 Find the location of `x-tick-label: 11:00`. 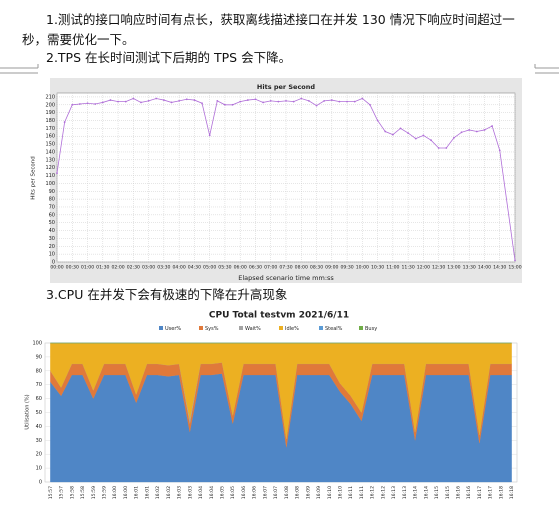

x-tick-label: 11:00 is located at coordinates (392, 268).